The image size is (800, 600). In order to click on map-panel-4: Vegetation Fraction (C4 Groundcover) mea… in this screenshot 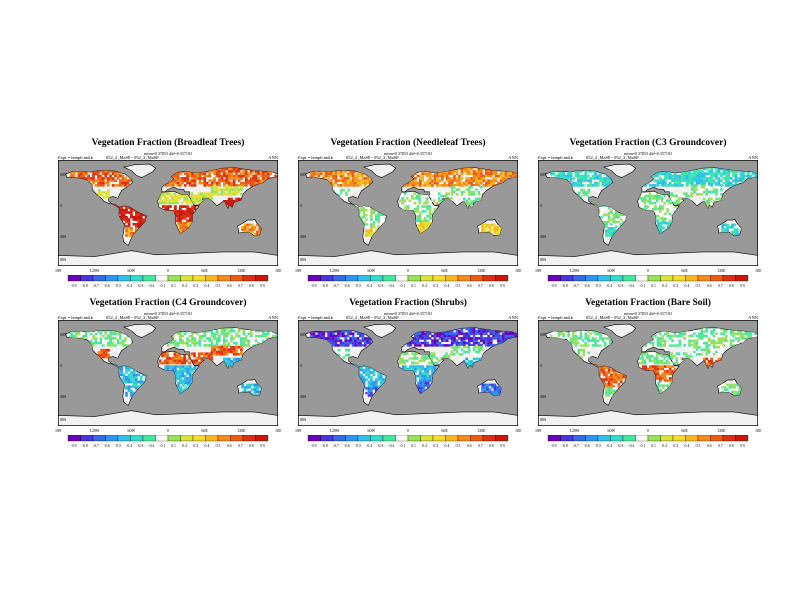, I will do `click(168, 378)`.